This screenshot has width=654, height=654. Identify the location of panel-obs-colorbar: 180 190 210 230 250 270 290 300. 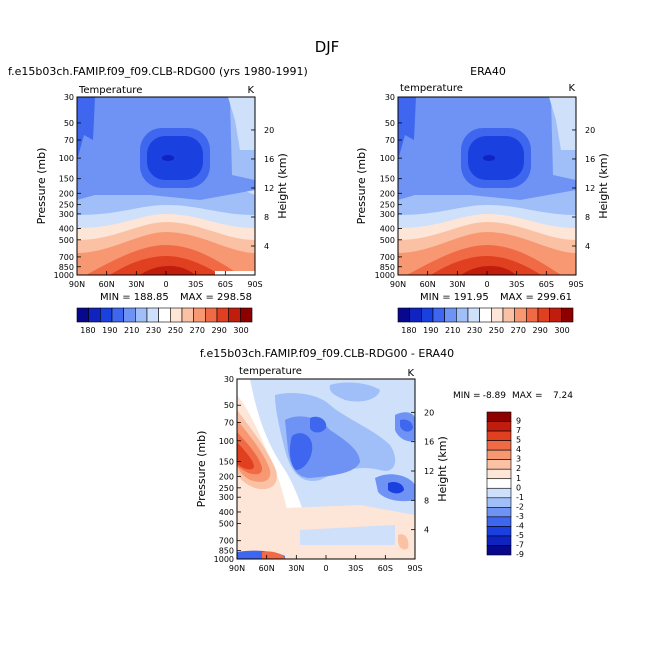
(485, 321).